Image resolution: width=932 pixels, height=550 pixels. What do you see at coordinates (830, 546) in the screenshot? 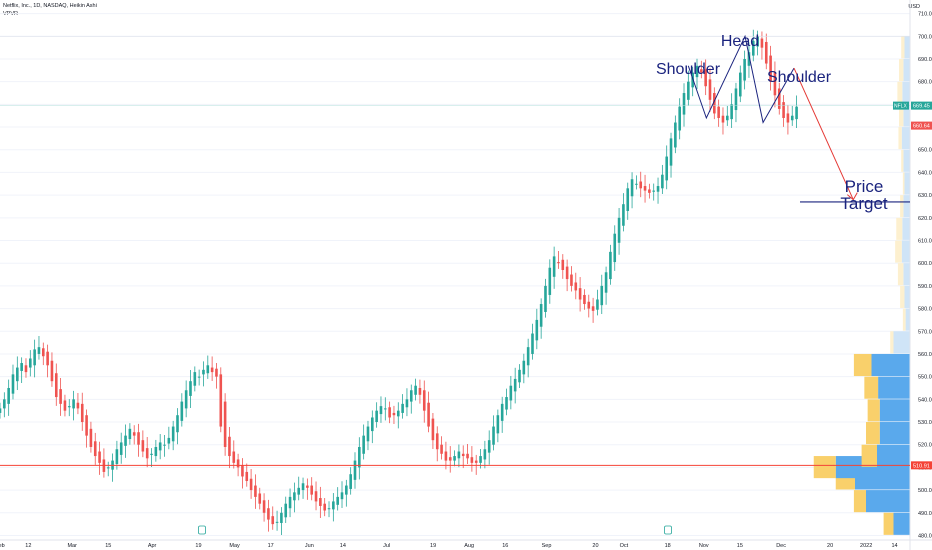
I see `x-tick-label: 20` at bounding box center [830, 546].